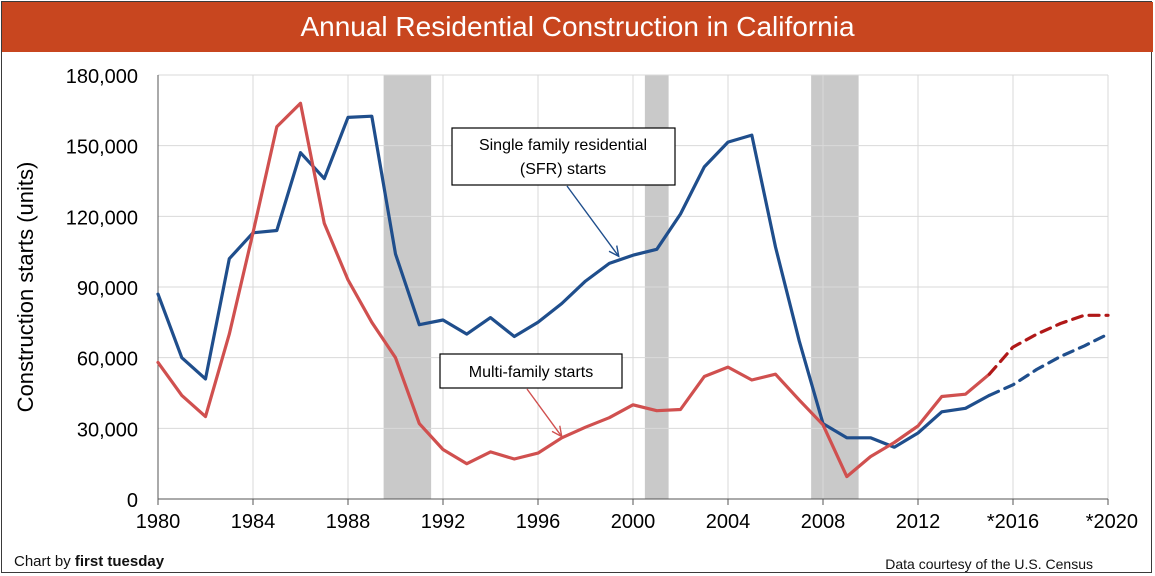  What do you see at coordinates (593, 221) in the screenshot?
I see `sfr-callout-arrow` at bounding box center [593, 221].